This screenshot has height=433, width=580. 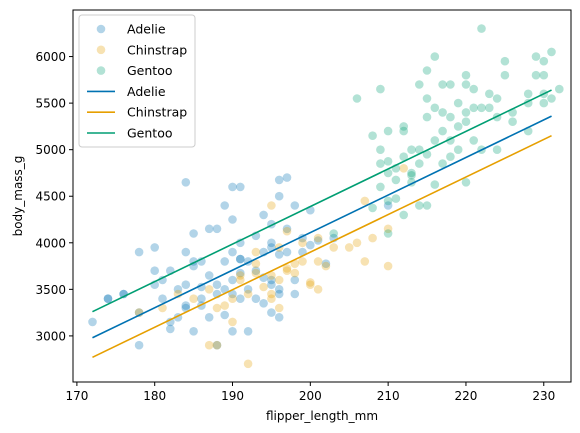 What do you see at coordinates (101, 50) in the screenshot?
I see `legend-marker-chinstrap` at bounding box center [101, 50].